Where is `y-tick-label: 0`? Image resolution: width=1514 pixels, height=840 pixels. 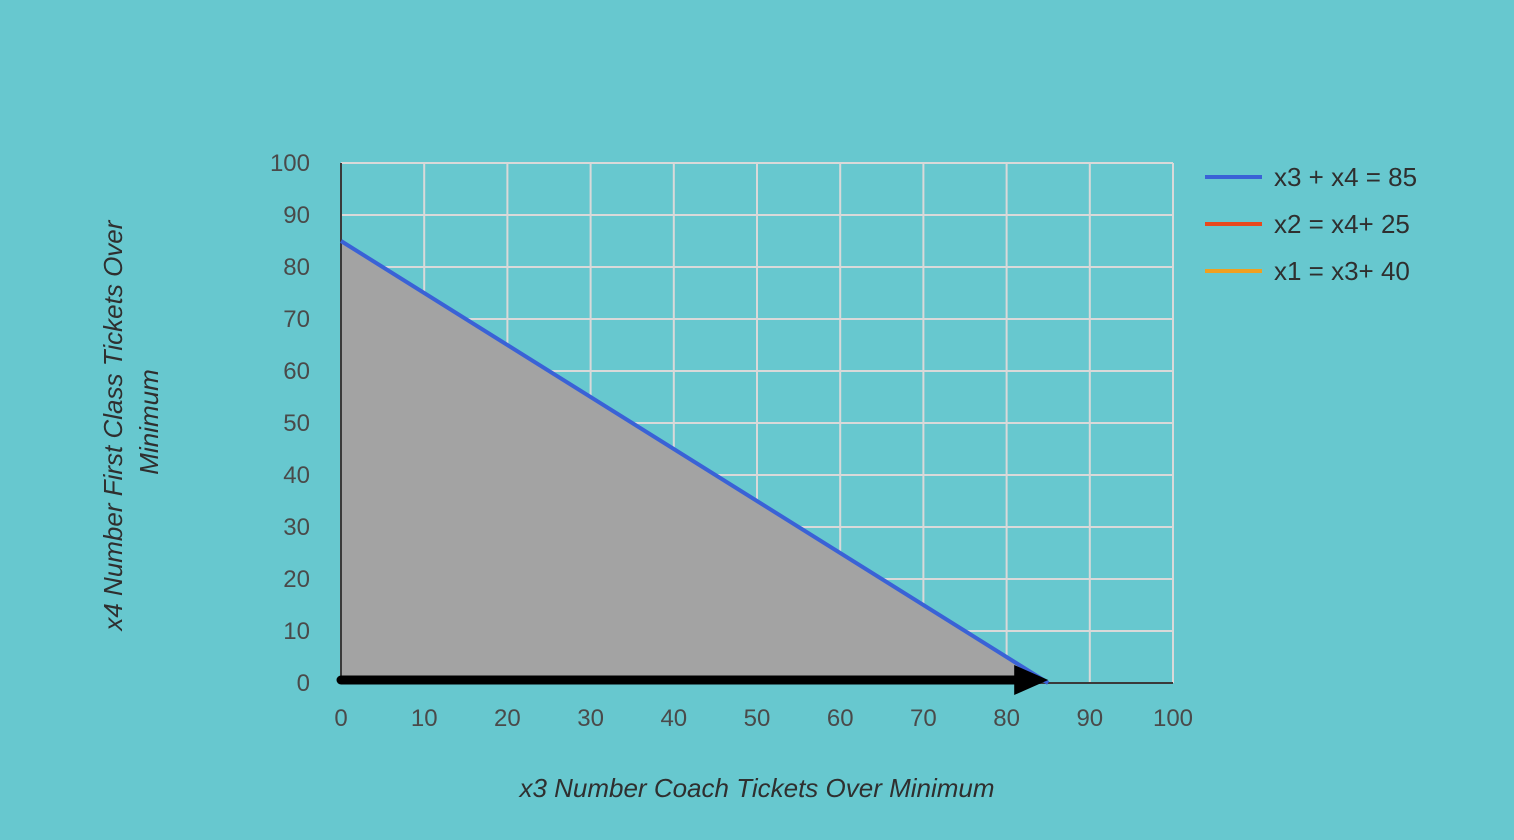 y-tick-label: 0 is located at coordinates (303, 683).